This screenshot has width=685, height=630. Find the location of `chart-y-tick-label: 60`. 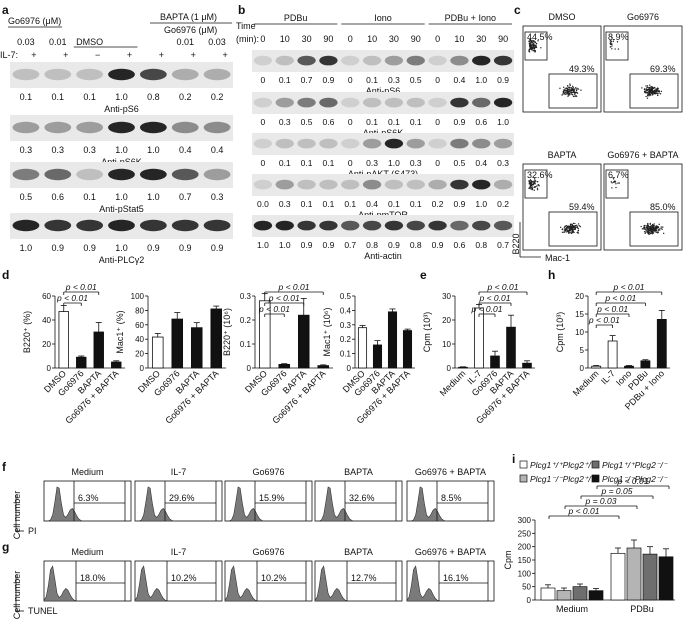

chart-y-tick-label: 60 is located at coordinates (139, 325).